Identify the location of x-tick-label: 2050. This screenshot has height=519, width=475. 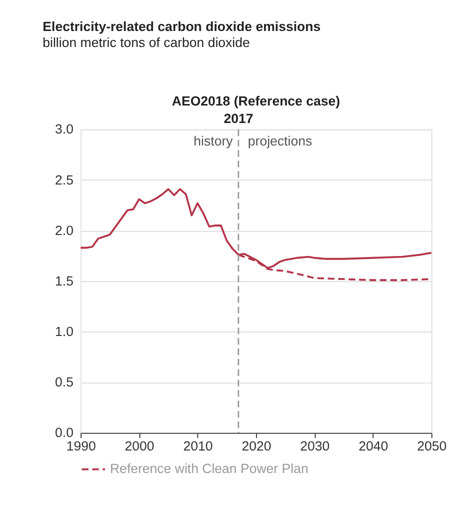
(432, 446).